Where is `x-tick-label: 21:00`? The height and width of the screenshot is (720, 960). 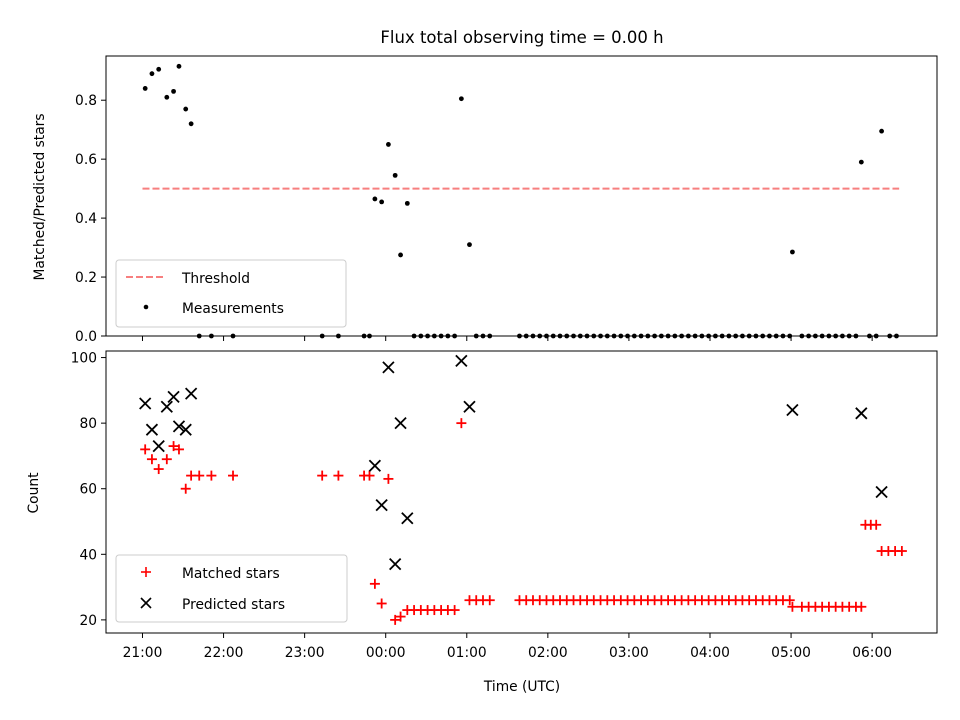
x-tick-label: 21:00 is located at coordinates (143, 653).